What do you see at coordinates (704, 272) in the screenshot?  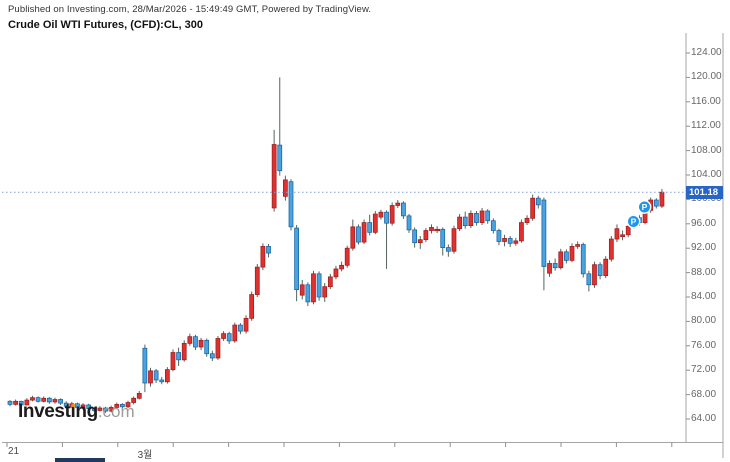 I see `y-axis-label: 88.00` at bounding box center [704, 272].